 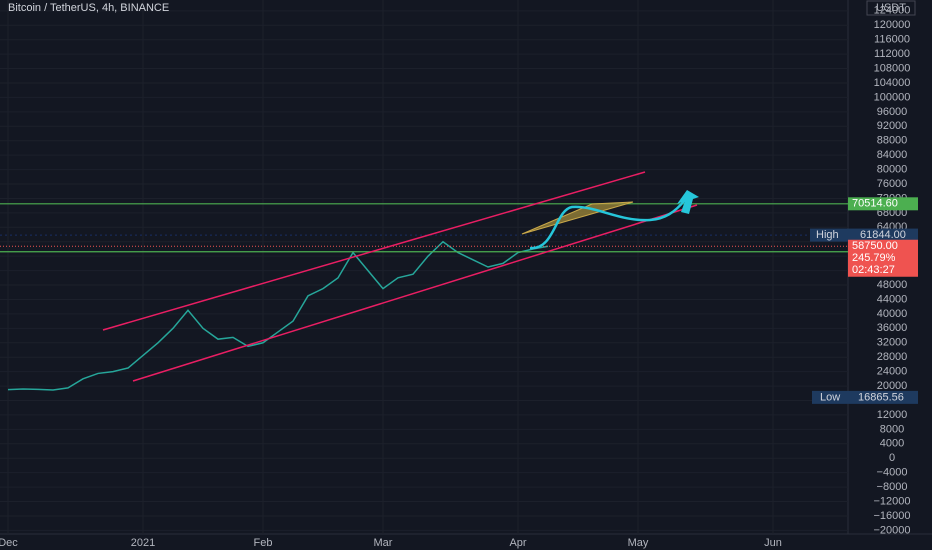 What do you see at coordinates (638, 543) in the screenshot?
I see `x-tick-label: May` at bounding box center [638, 543].